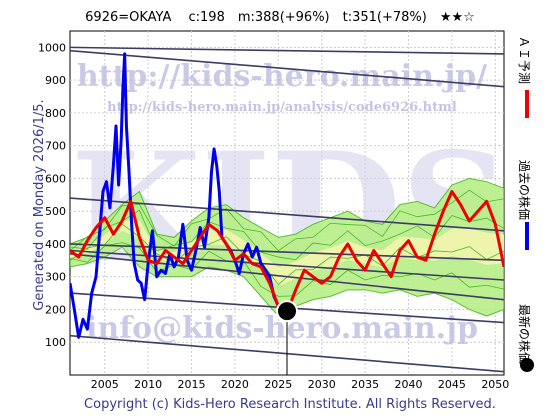 The width and height of the screenshot is (560, 420). Describe the element at coordinates (495, 384) in the screenshot. I see `x-tick-label: 2050` at that location.